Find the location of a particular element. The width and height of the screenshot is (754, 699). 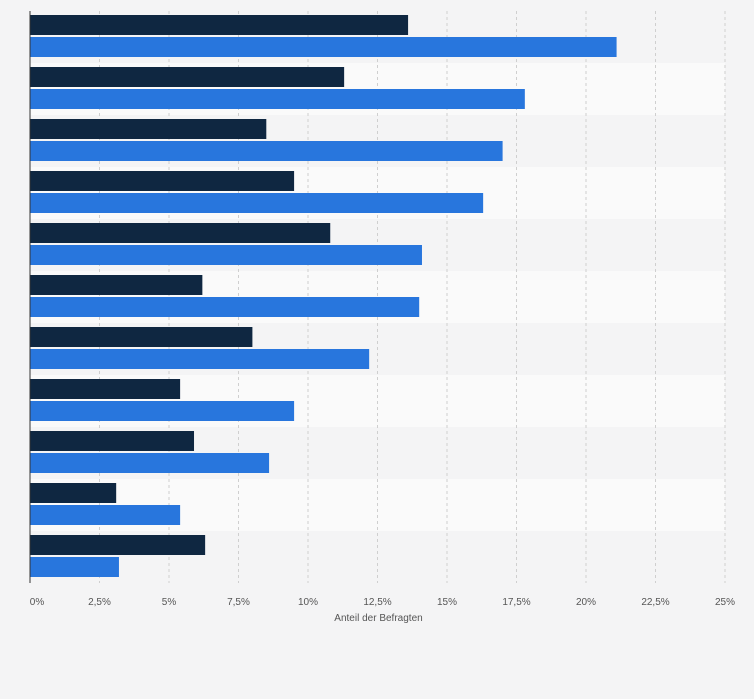

x-axis-ticks: 0% 2,5% 5% 7,5% 10% 12,5% 15% 17,5% 20% 22,5% 25% is located at coordinates (382, 602).